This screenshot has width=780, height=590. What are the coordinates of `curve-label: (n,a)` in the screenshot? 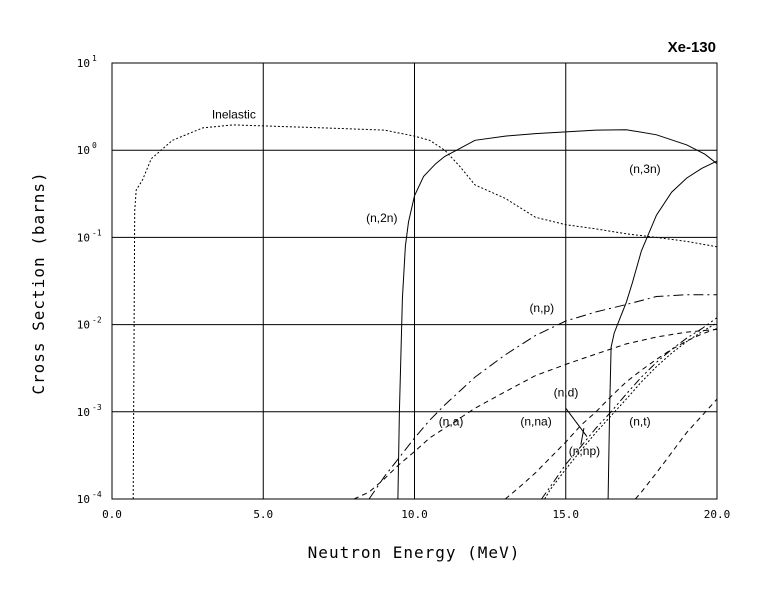 It's located at (451, 421).